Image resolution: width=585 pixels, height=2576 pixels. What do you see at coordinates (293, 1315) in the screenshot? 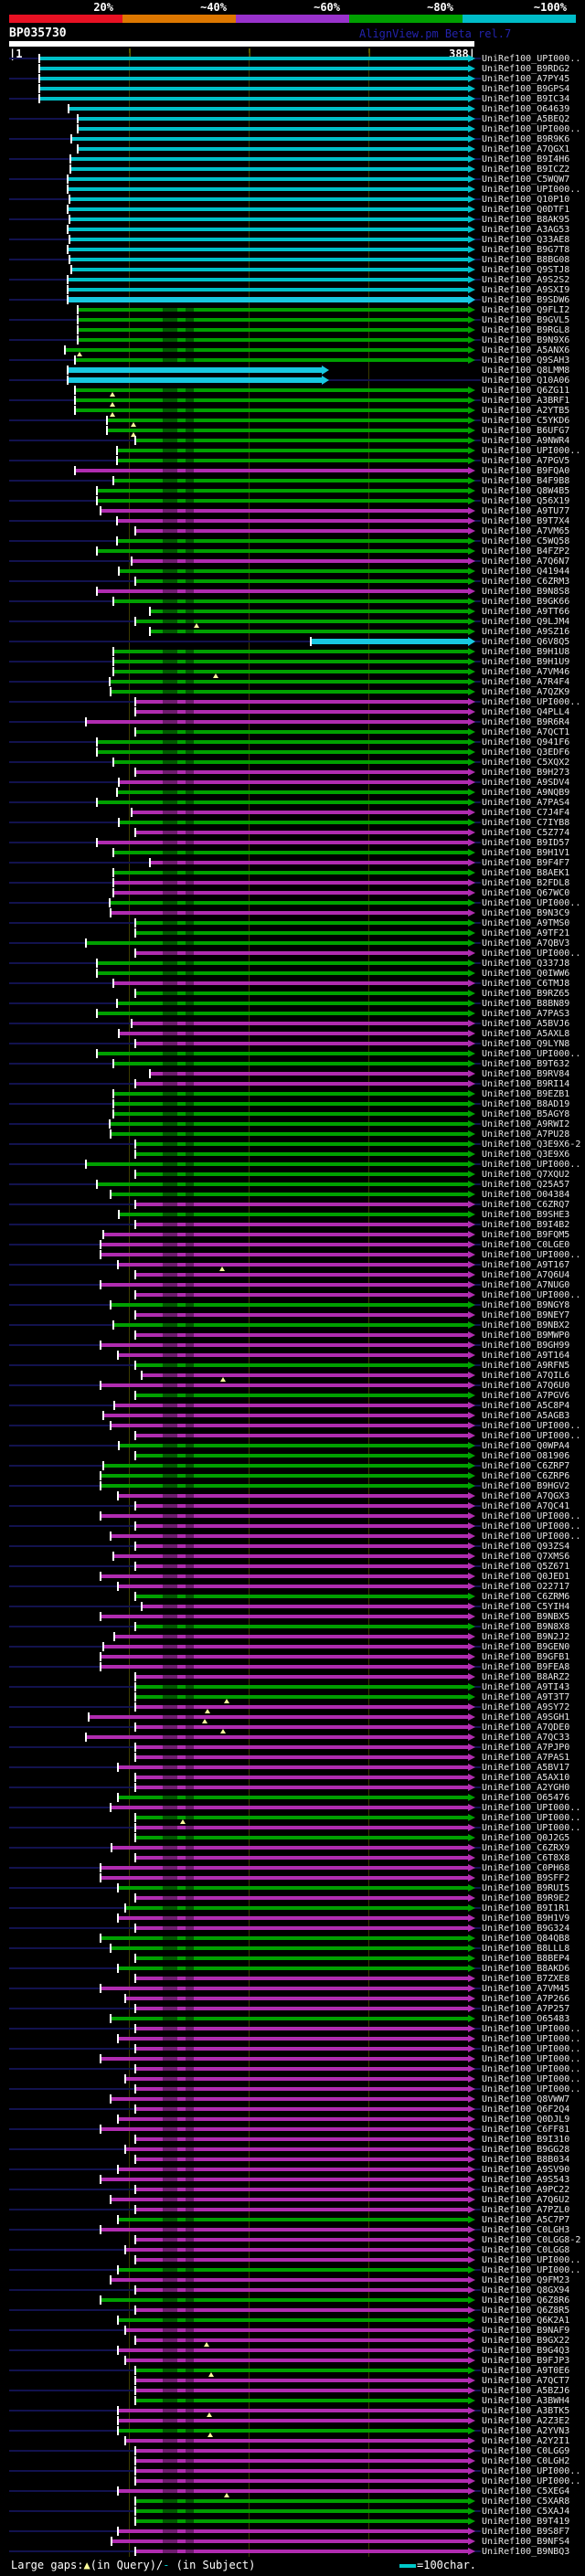
I see `alignment-row: UniRef100_B9NEY7` at bounding box center [293, 1315].